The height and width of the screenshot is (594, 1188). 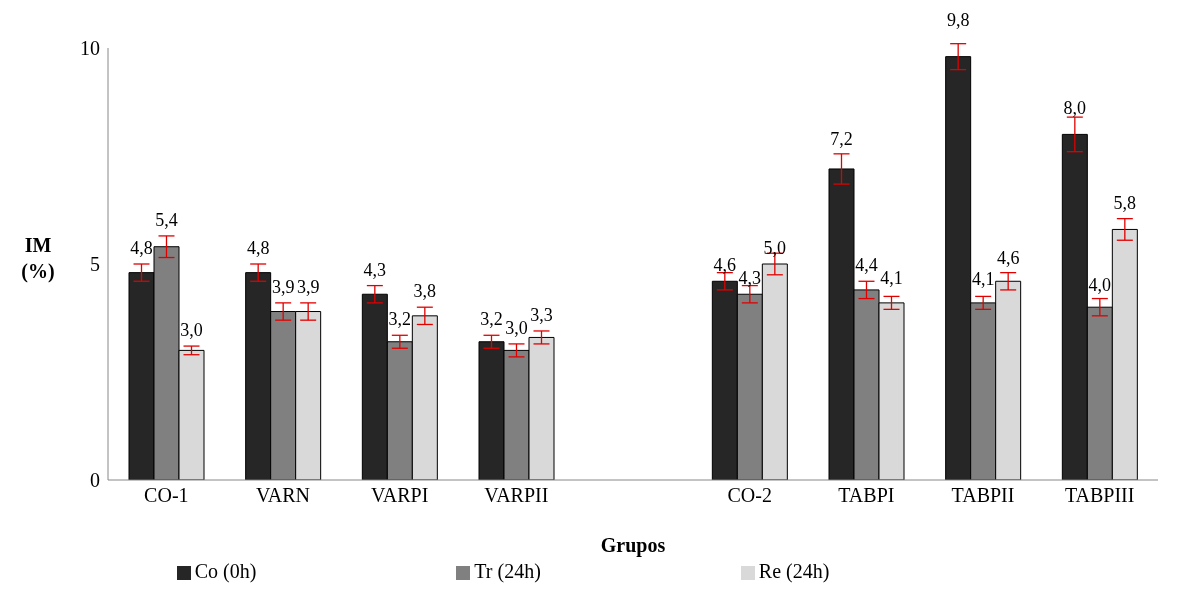 What do you see at coordinates (541, 314) in the screenshot?
I see `data-label: 3,3` at bounding box center [541, 314].